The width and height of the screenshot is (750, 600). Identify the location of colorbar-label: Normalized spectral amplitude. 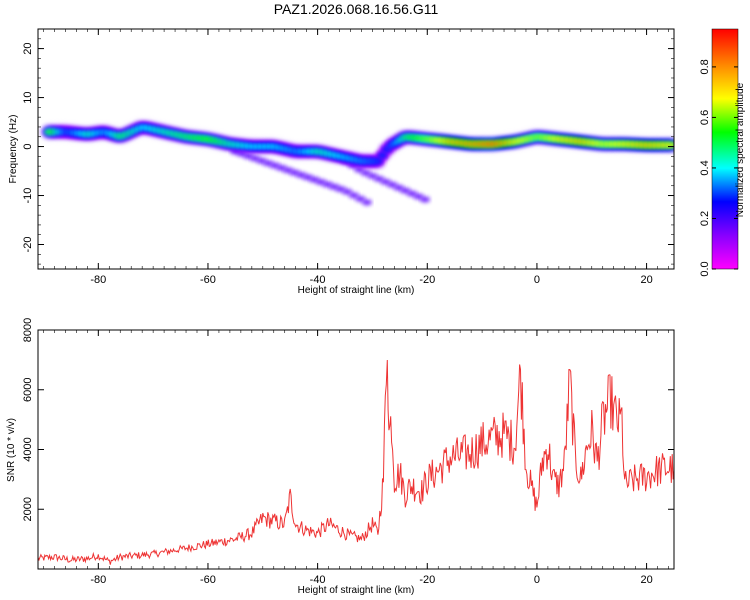
(740, 149).